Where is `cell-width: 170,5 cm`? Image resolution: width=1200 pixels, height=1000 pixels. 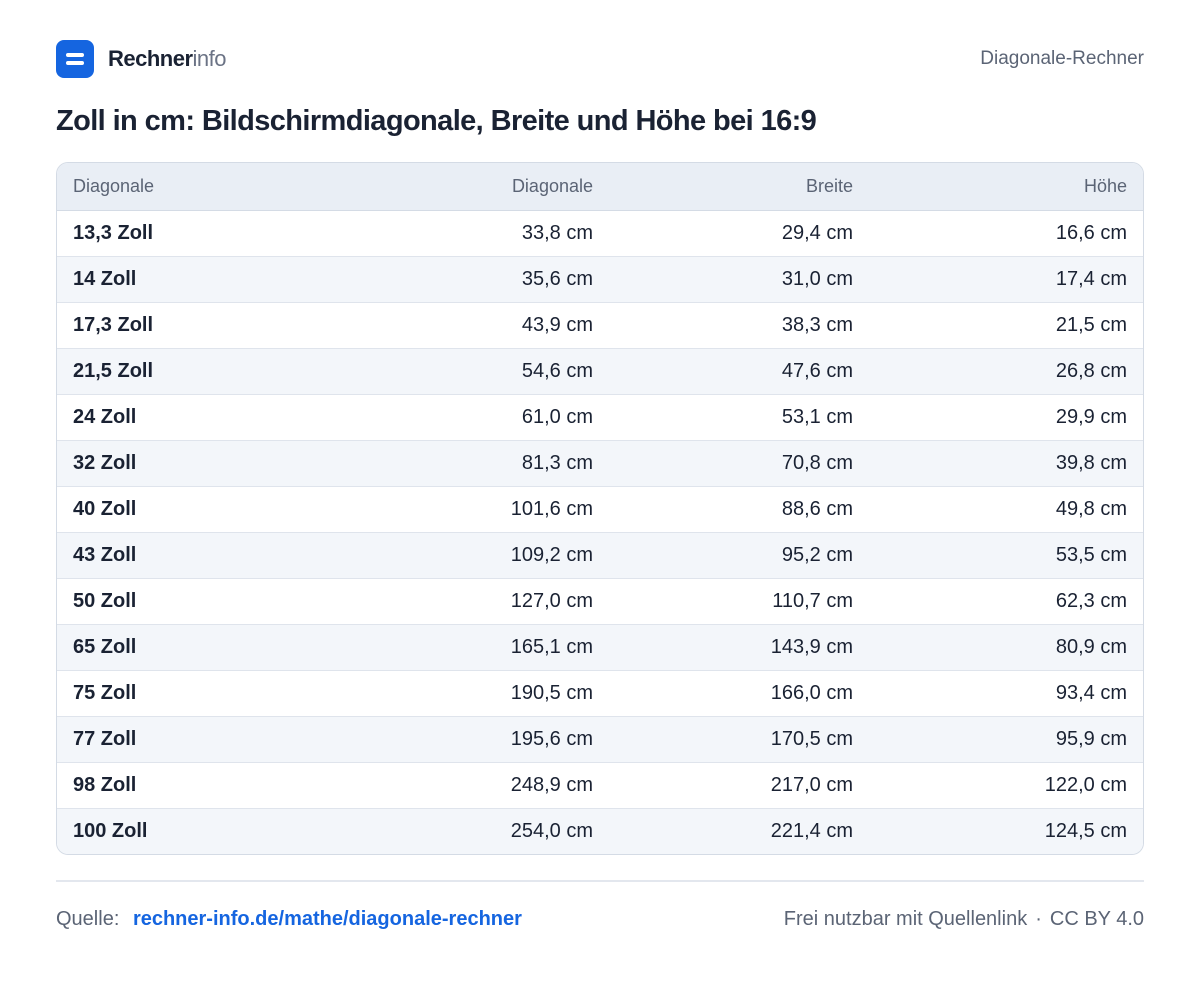
cell-width: 170,5 cm is located at coordinates (739, 739).